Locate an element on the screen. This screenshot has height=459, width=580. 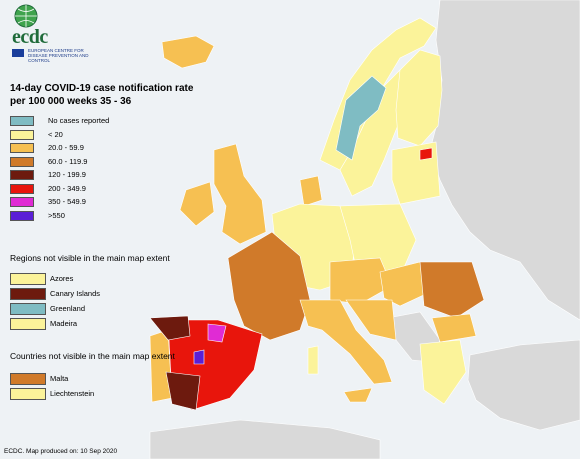
legend-label: 20.0 - 59.9 is located at coordinates (66, 147).